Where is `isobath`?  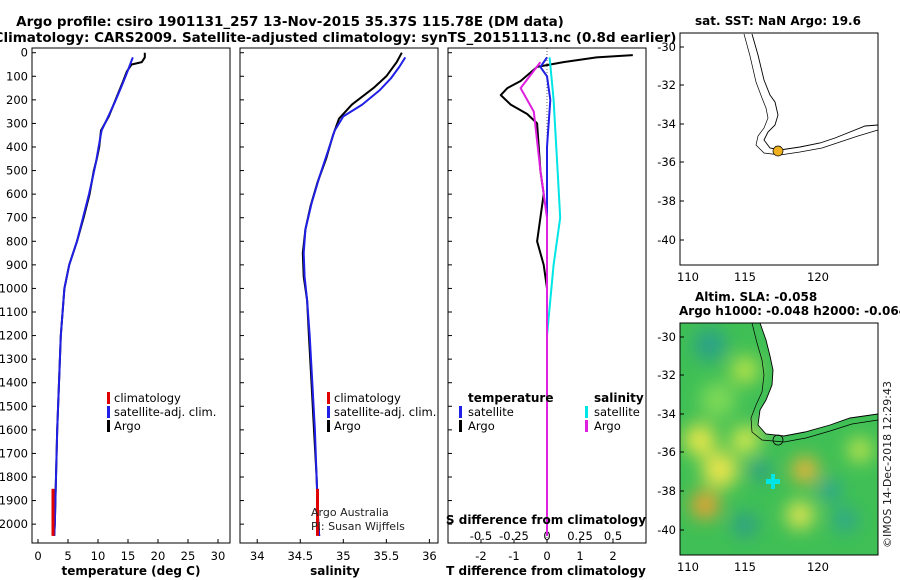 isobath is located at coordinates (811, 94).